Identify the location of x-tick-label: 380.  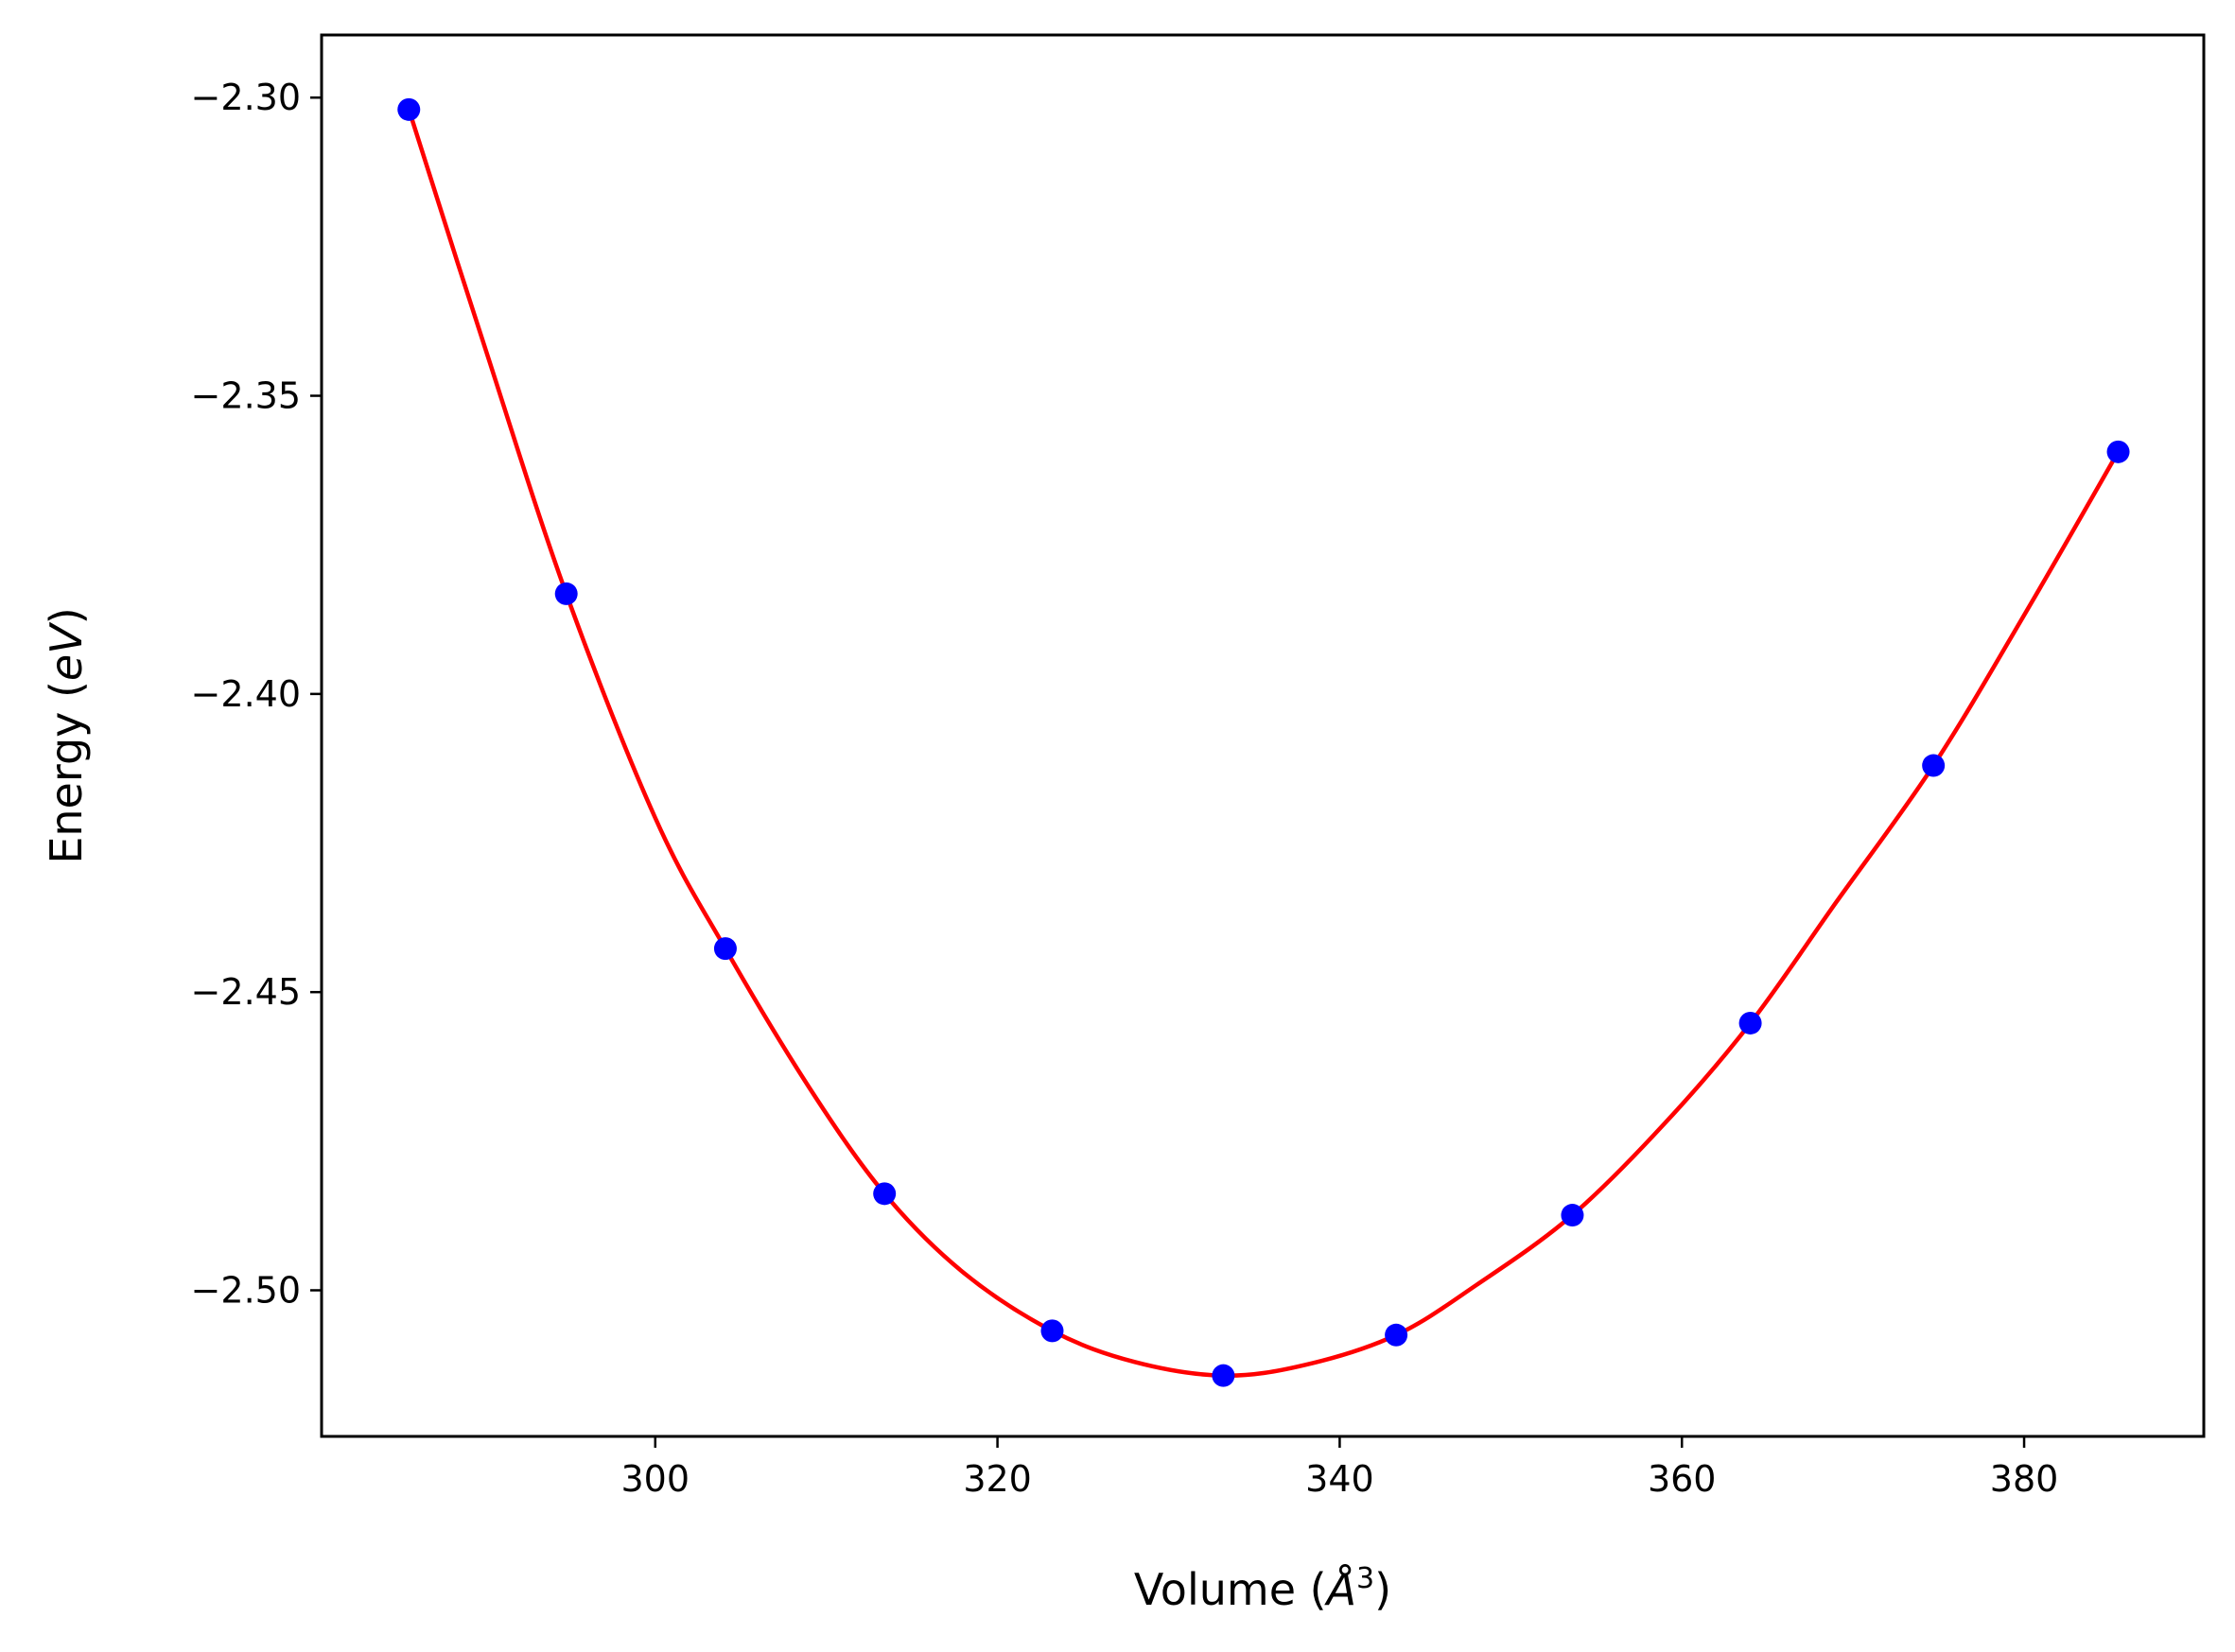
(2024, 1479).